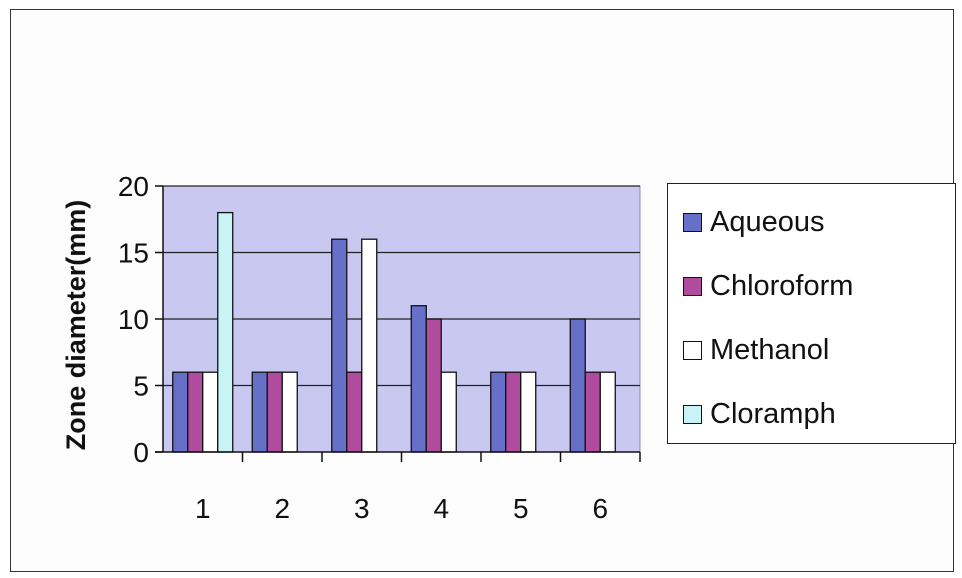 This screenshot has height=578, width=962. I want to click on y-tick-label: 10, so click(133, 319).